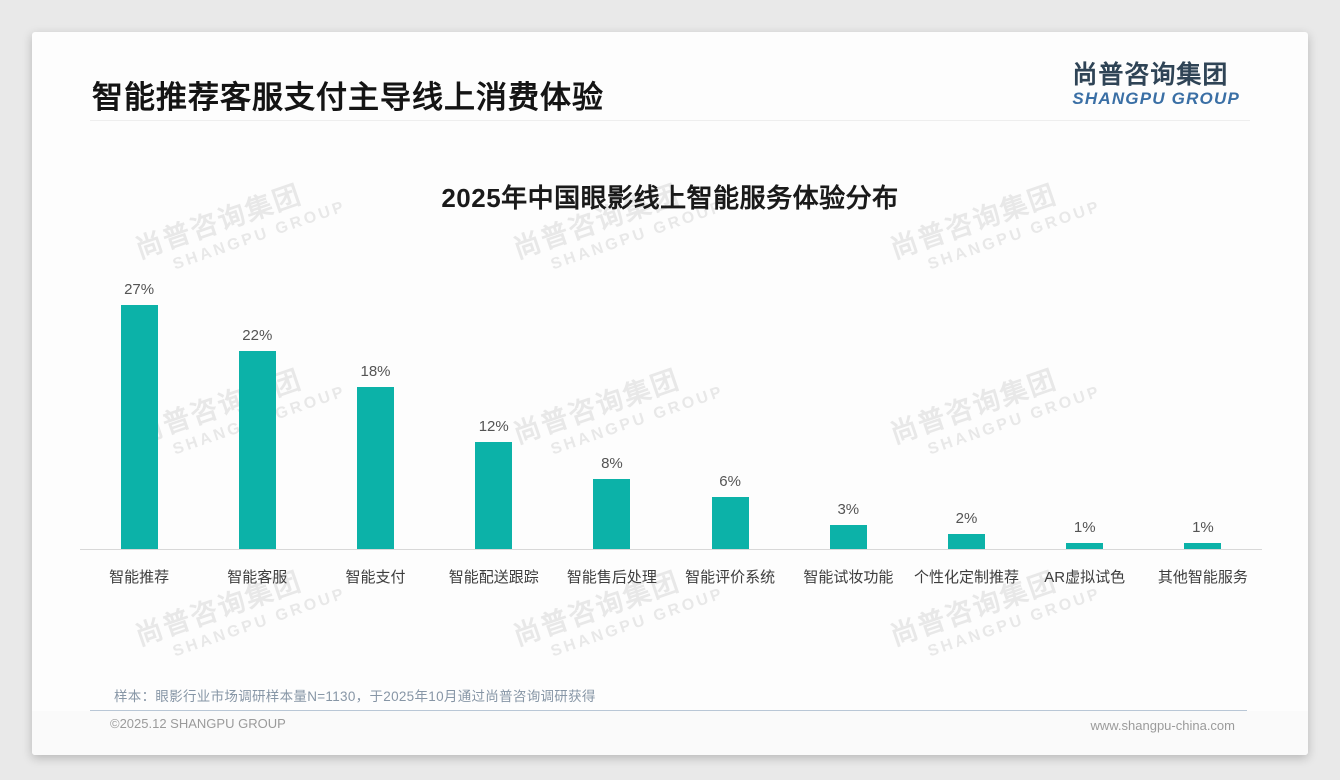 The image size is (1340, 780). Describe the element at coordinates (671, 549) in the screenshot. I see `x-axis-line` at that location.